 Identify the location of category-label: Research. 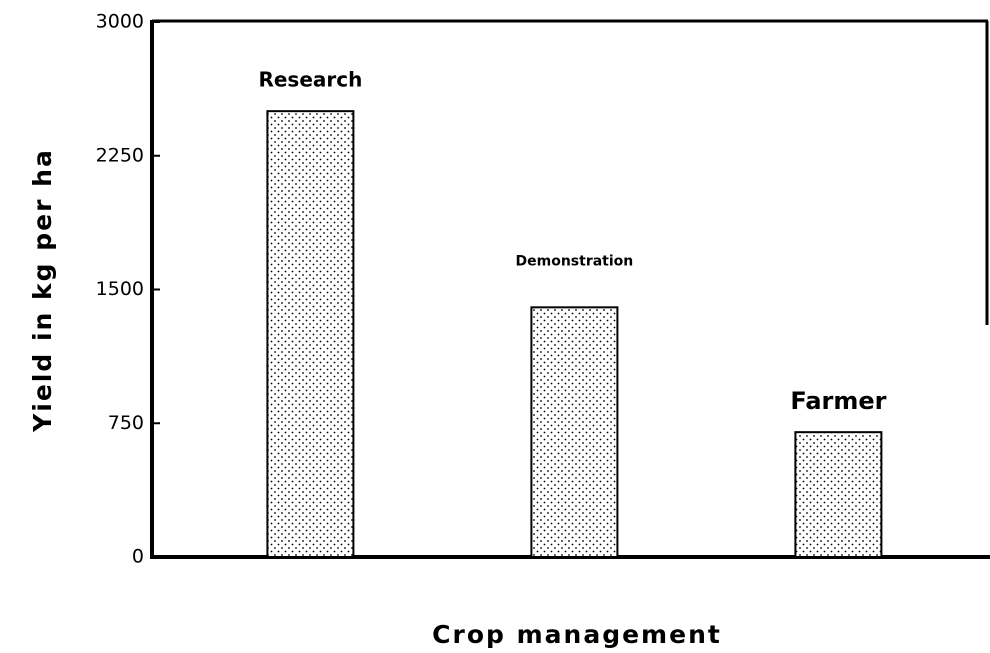
(310, 80).